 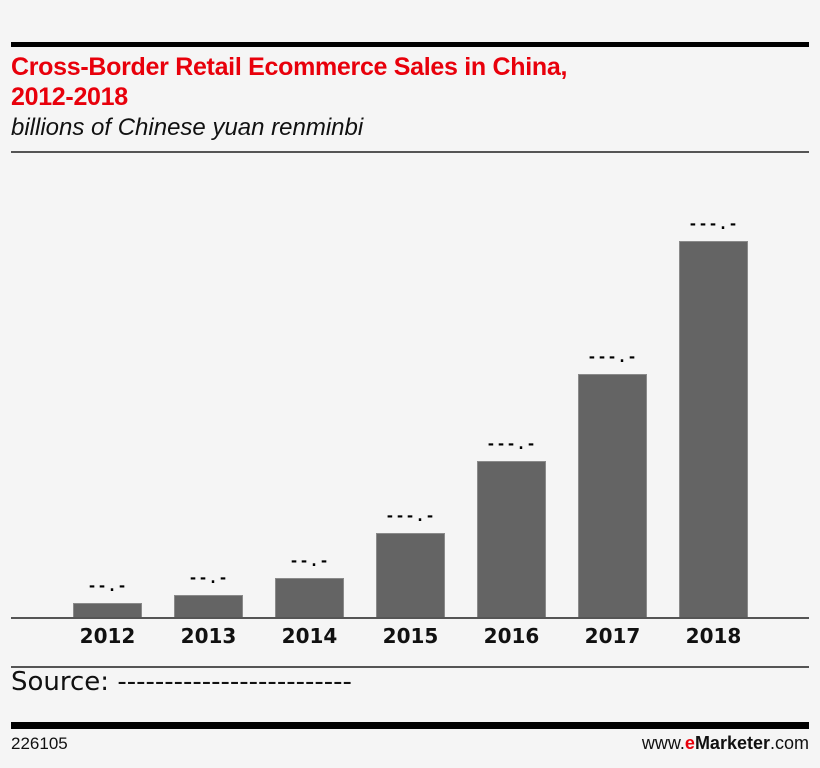 What do you see at coordinates (187, 127) in the screenshot?
I see `chart-subtitle: billions of Chinese yuan renminbi` at bounding box center [187, 127].